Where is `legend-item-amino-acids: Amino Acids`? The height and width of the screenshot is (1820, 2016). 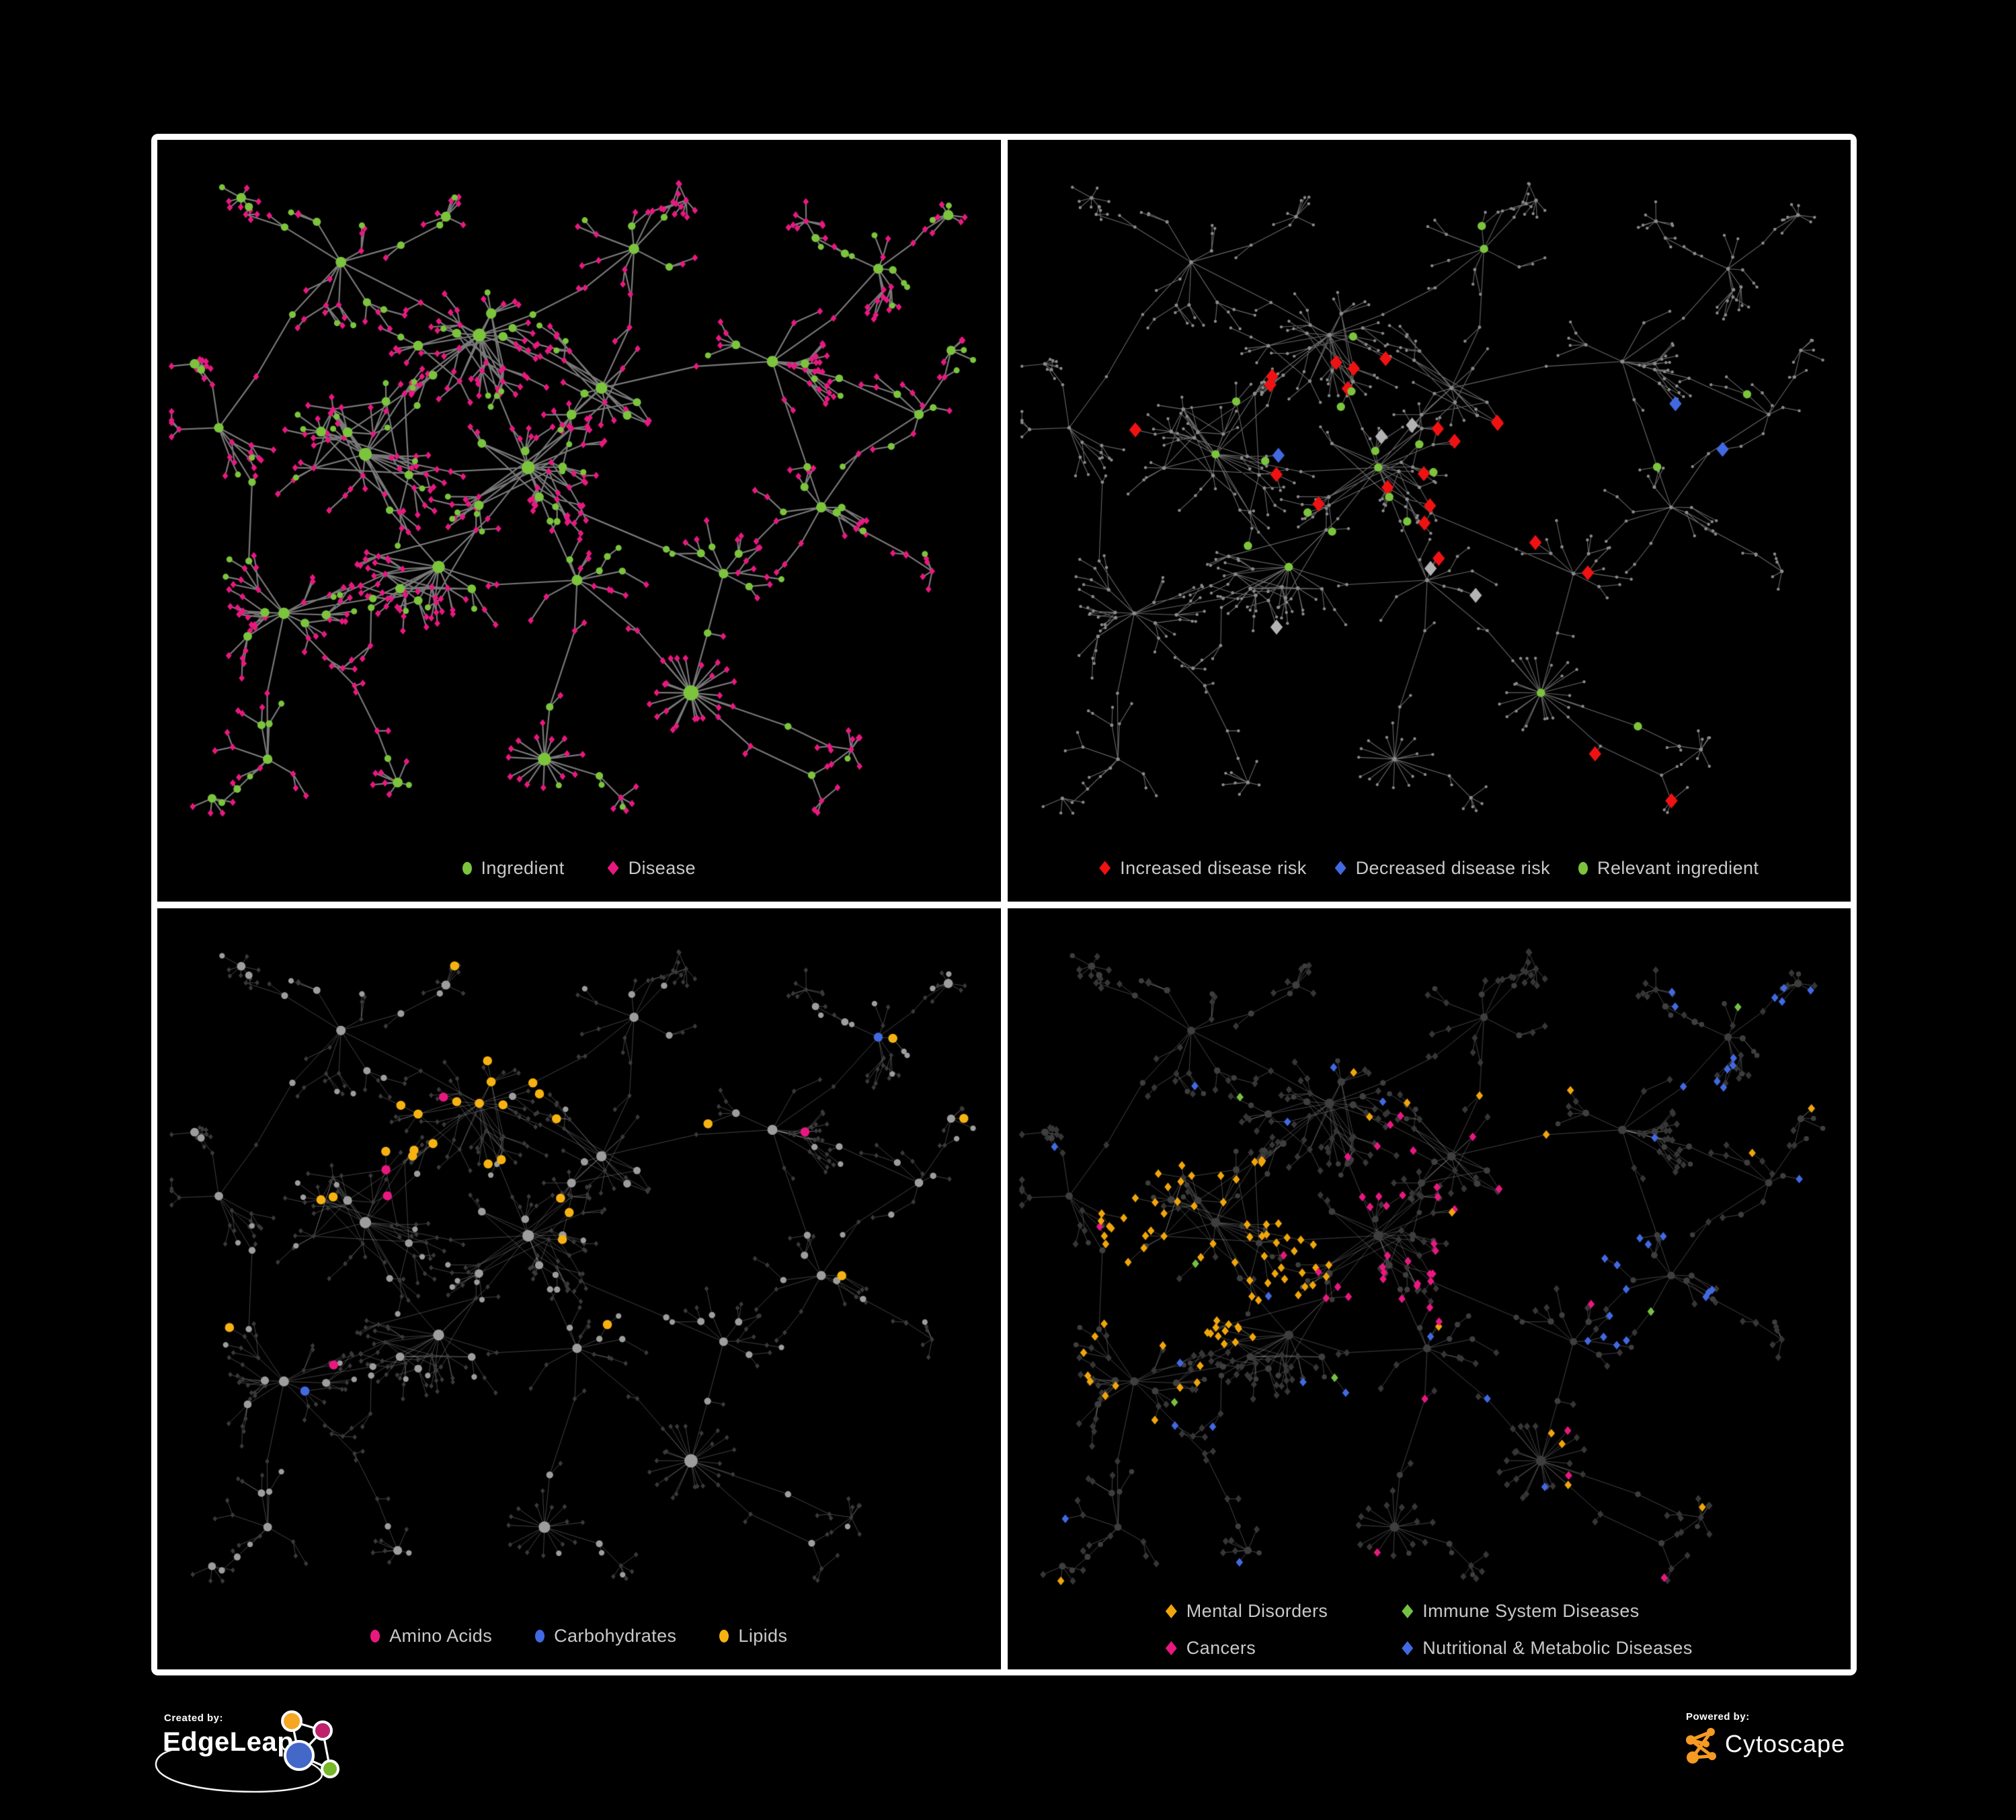 legend-item-amino-acids: Amino Acids is located at coordinates (431, 1636).